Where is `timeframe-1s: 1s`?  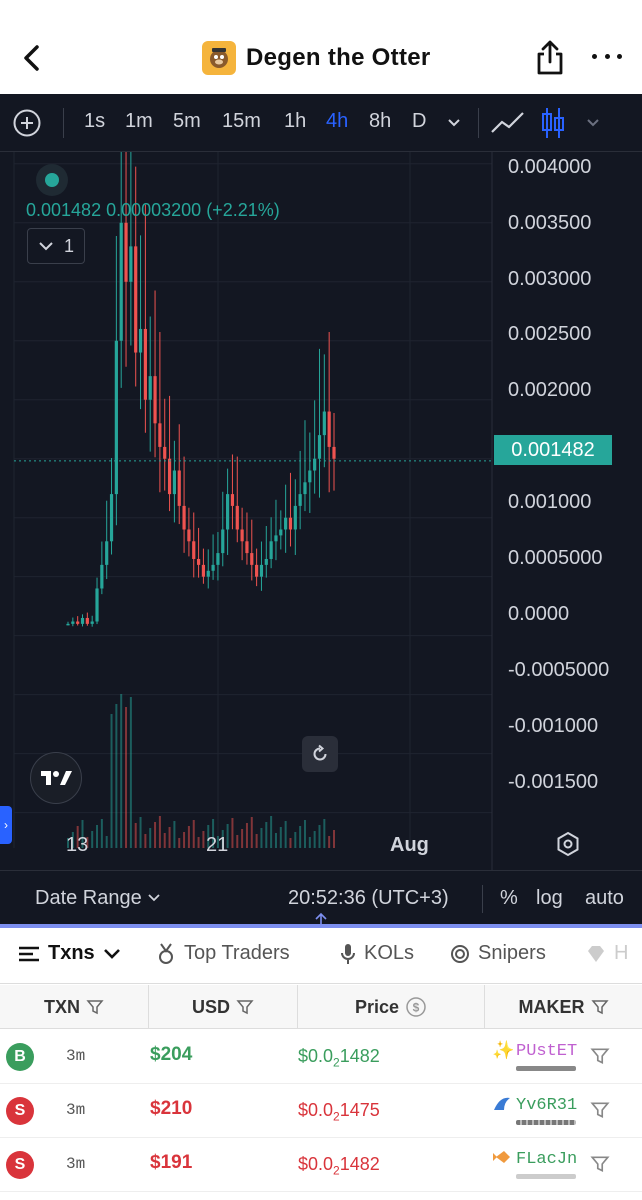 timeframe-1s: 1s is located at coordinates (95, 121).